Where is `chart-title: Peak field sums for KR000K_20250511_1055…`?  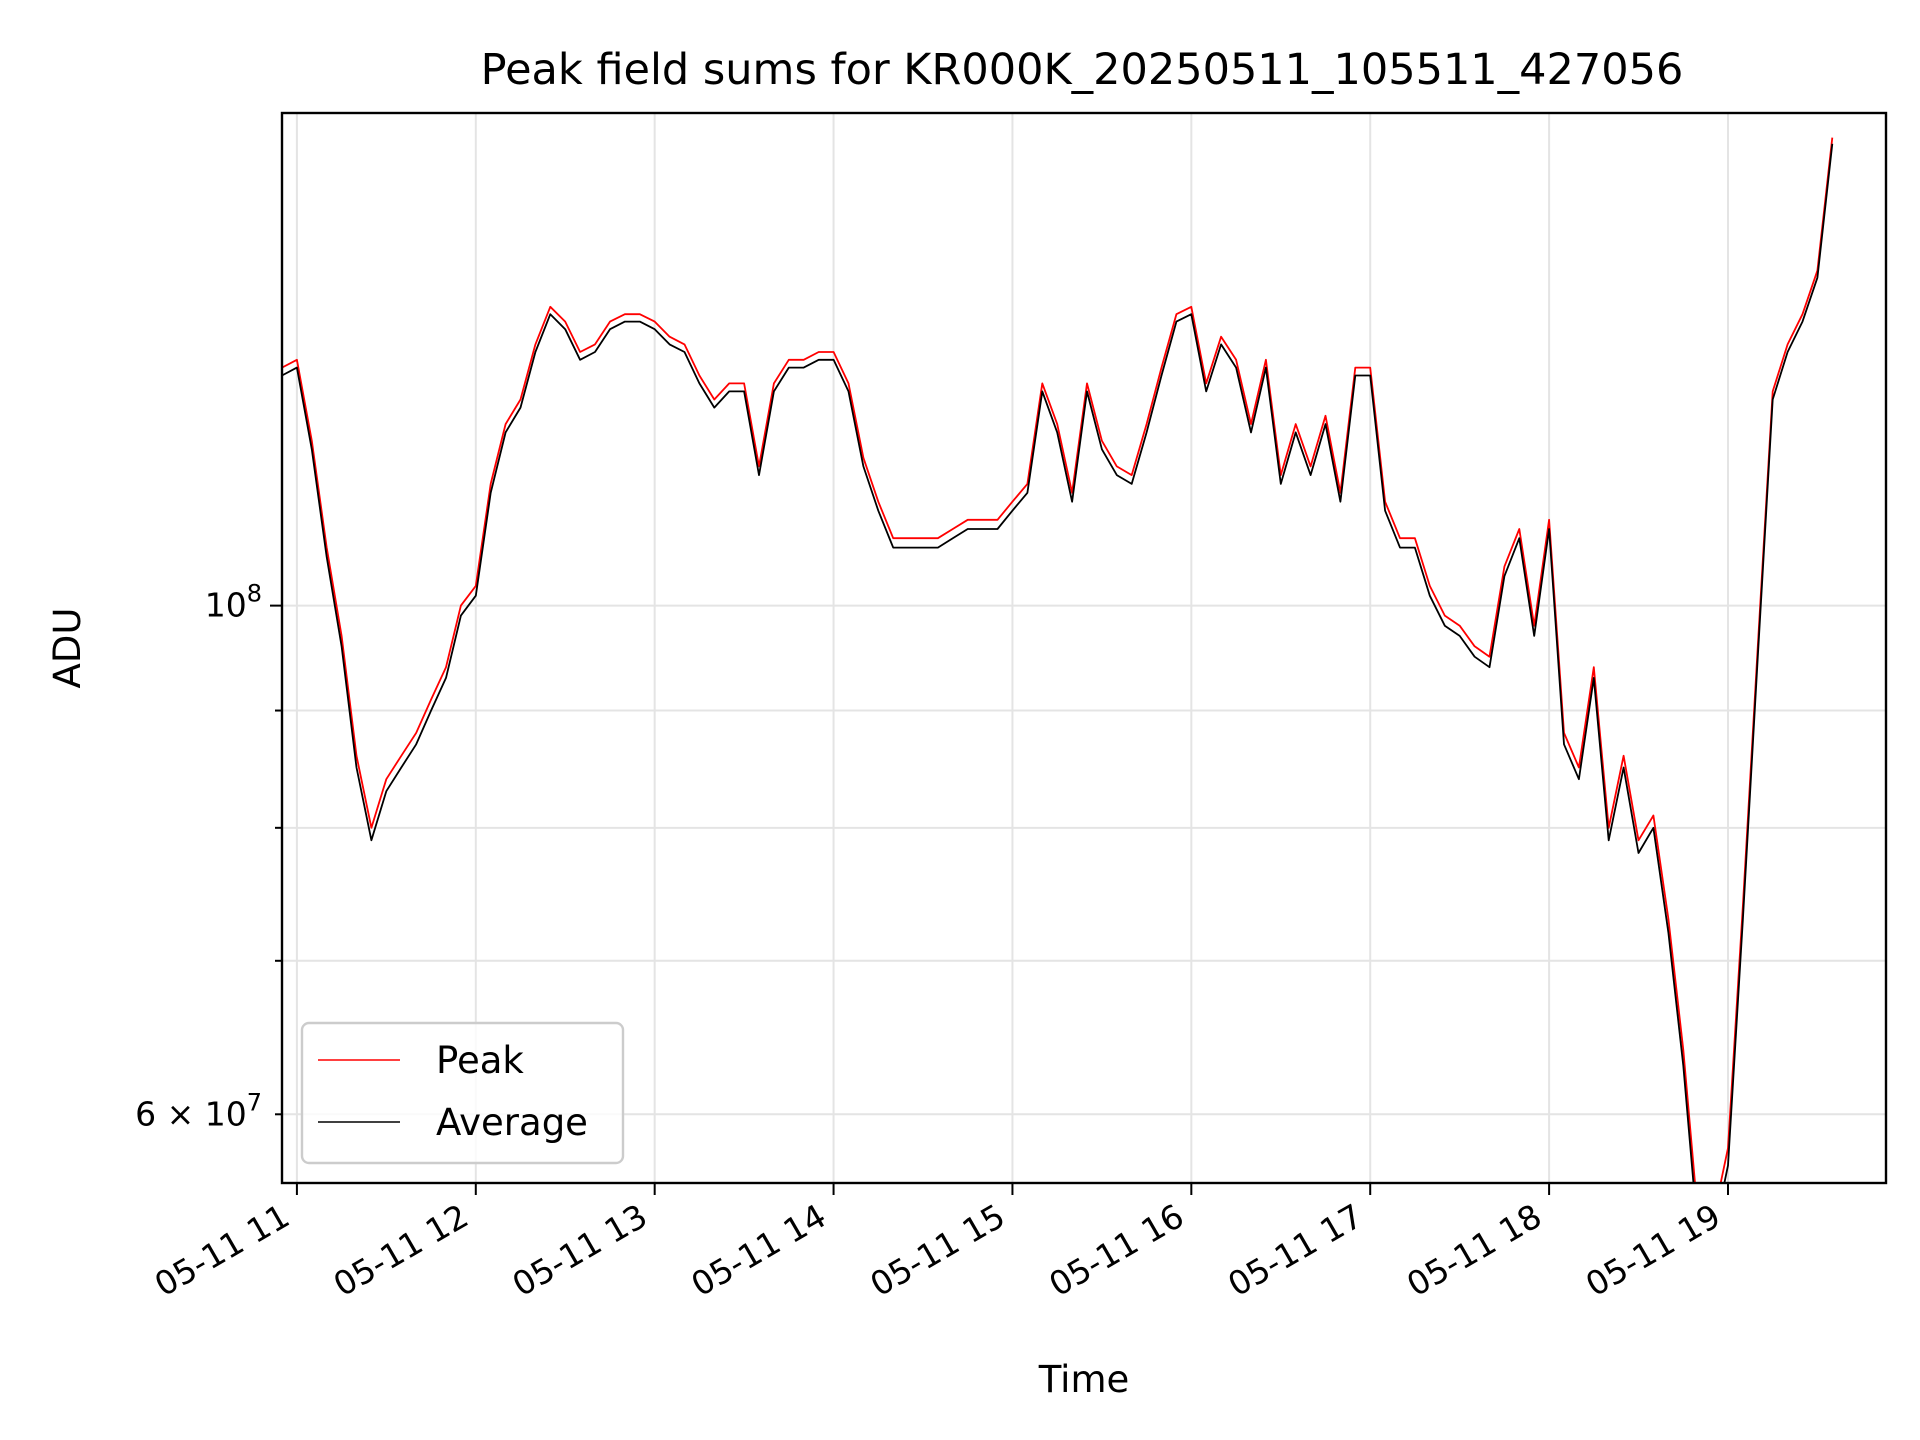 chart-title: Peak field sums for KR000K_20250511_1055… is located at coordinates (1082, 70).